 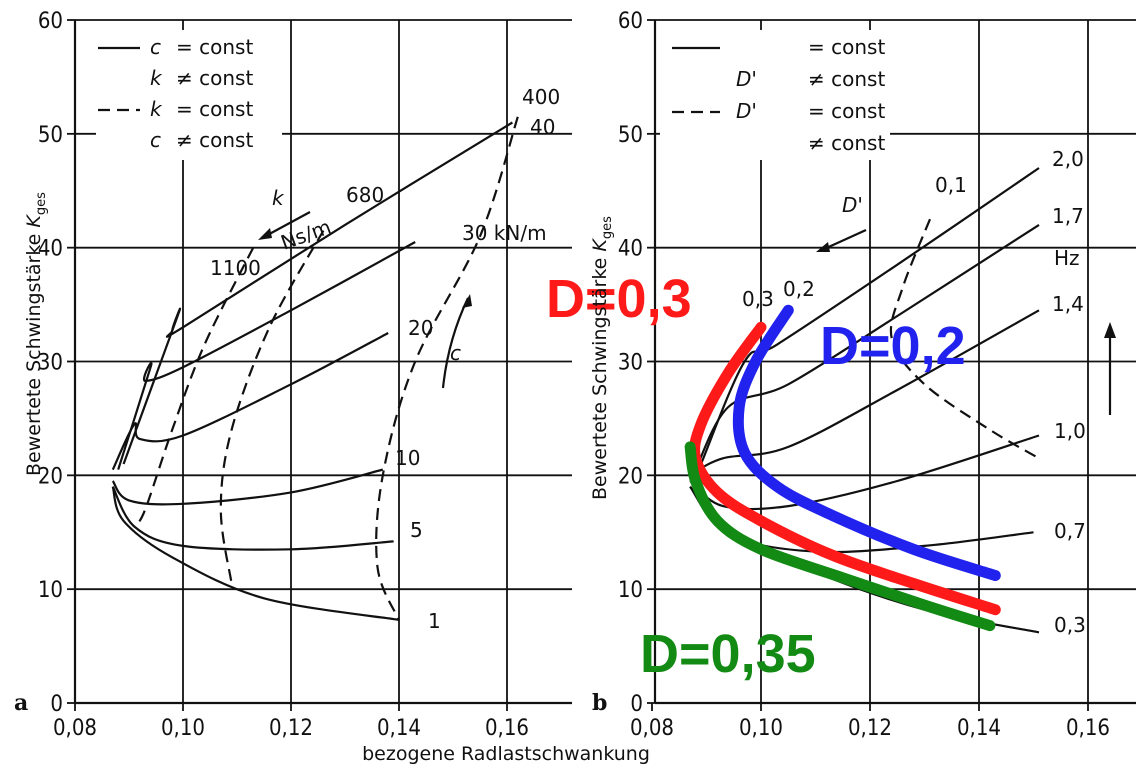 What do you see at coordinates (265, 234) in the screenshot?
I see `k-arrow-head` at bounding box center [265, 234].